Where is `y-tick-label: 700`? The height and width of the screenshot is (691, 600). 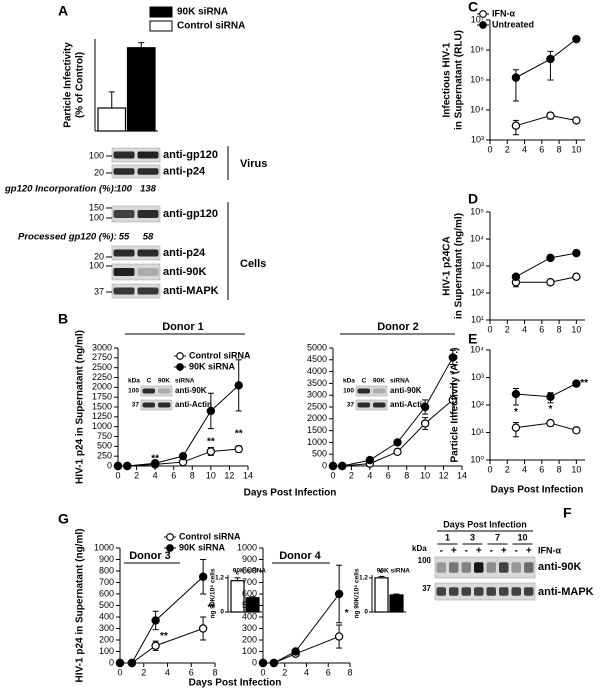 y-tick-label: 700 is located at coordinates (106, 582).